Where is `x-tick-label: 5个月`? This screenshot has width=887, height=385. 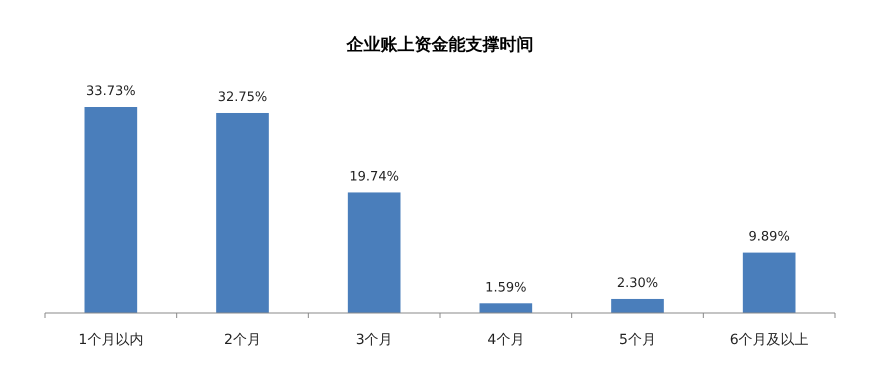
x-tick-label: 5个月 is located at coordinates (637, 340).